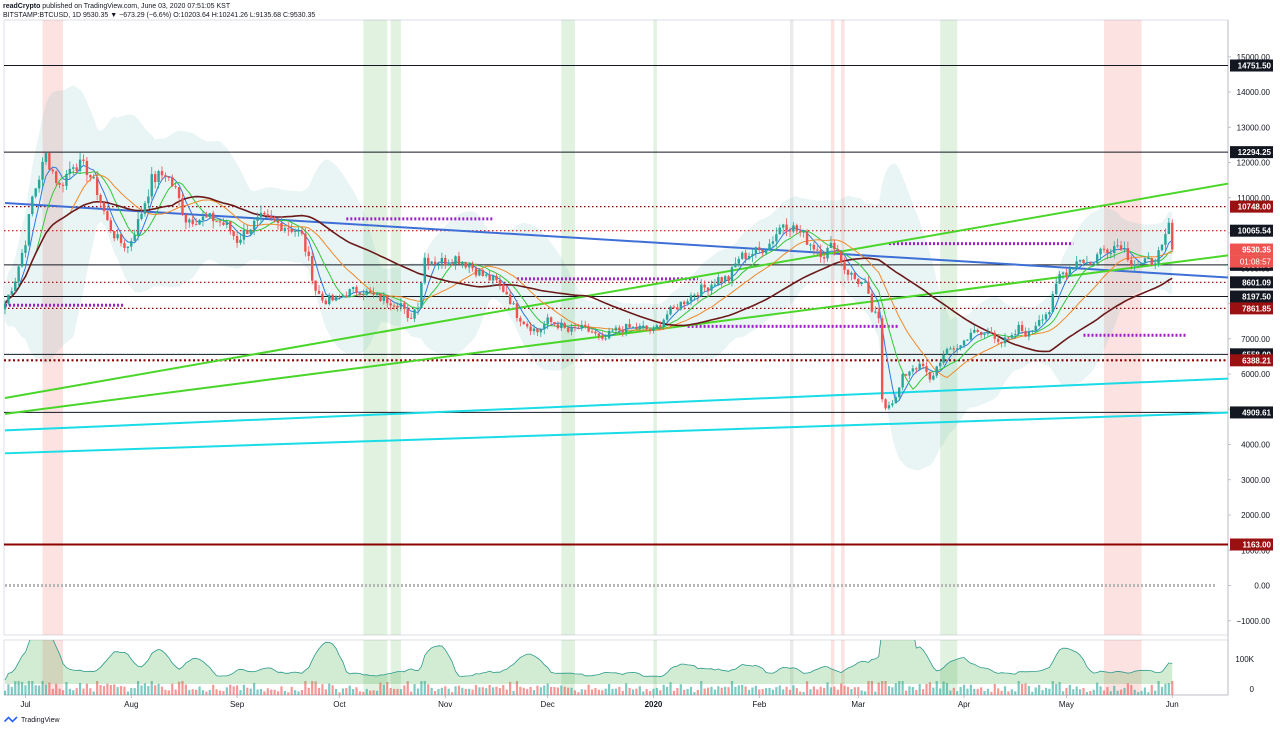 Image resolution: width=1280 pixels, height=731 pixels. What do you see at coordinates (11, 720) in the screenshot?
I see `tradingview-logo-icon` at bounding box center [11, 720].